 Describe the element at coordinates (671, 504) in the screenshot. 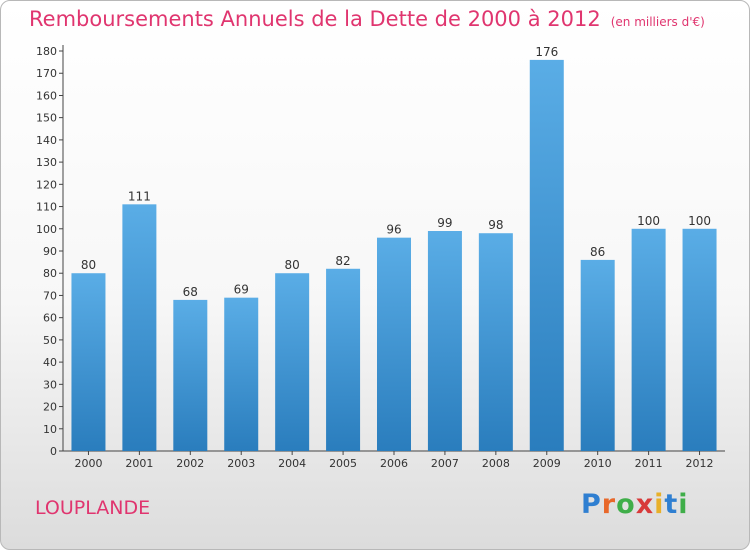

I see `logo-letter: t` at that location.